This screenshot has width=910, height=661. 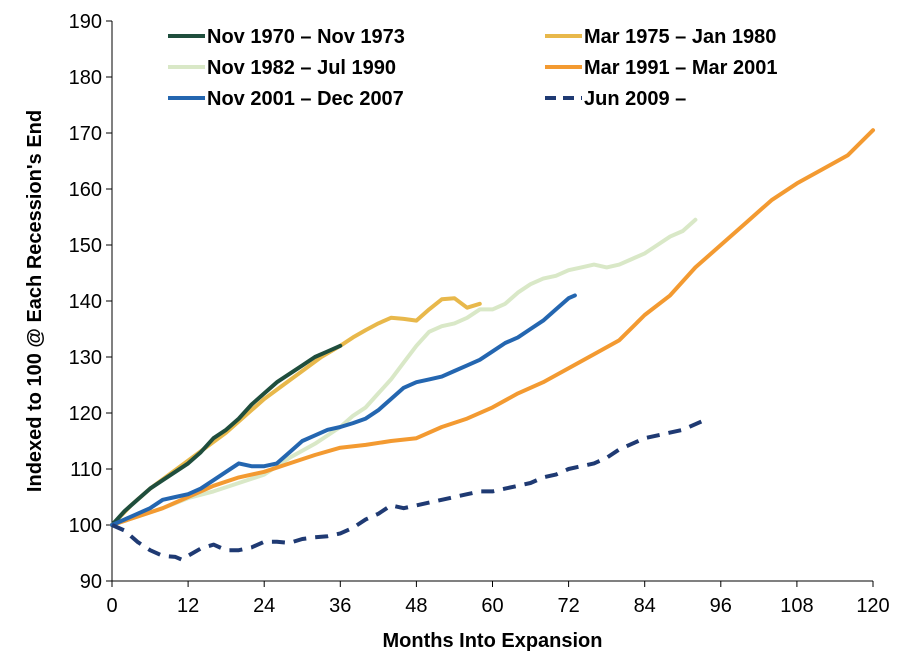 I want to click on x-tick-label: 96, so click(x=721, y=606).